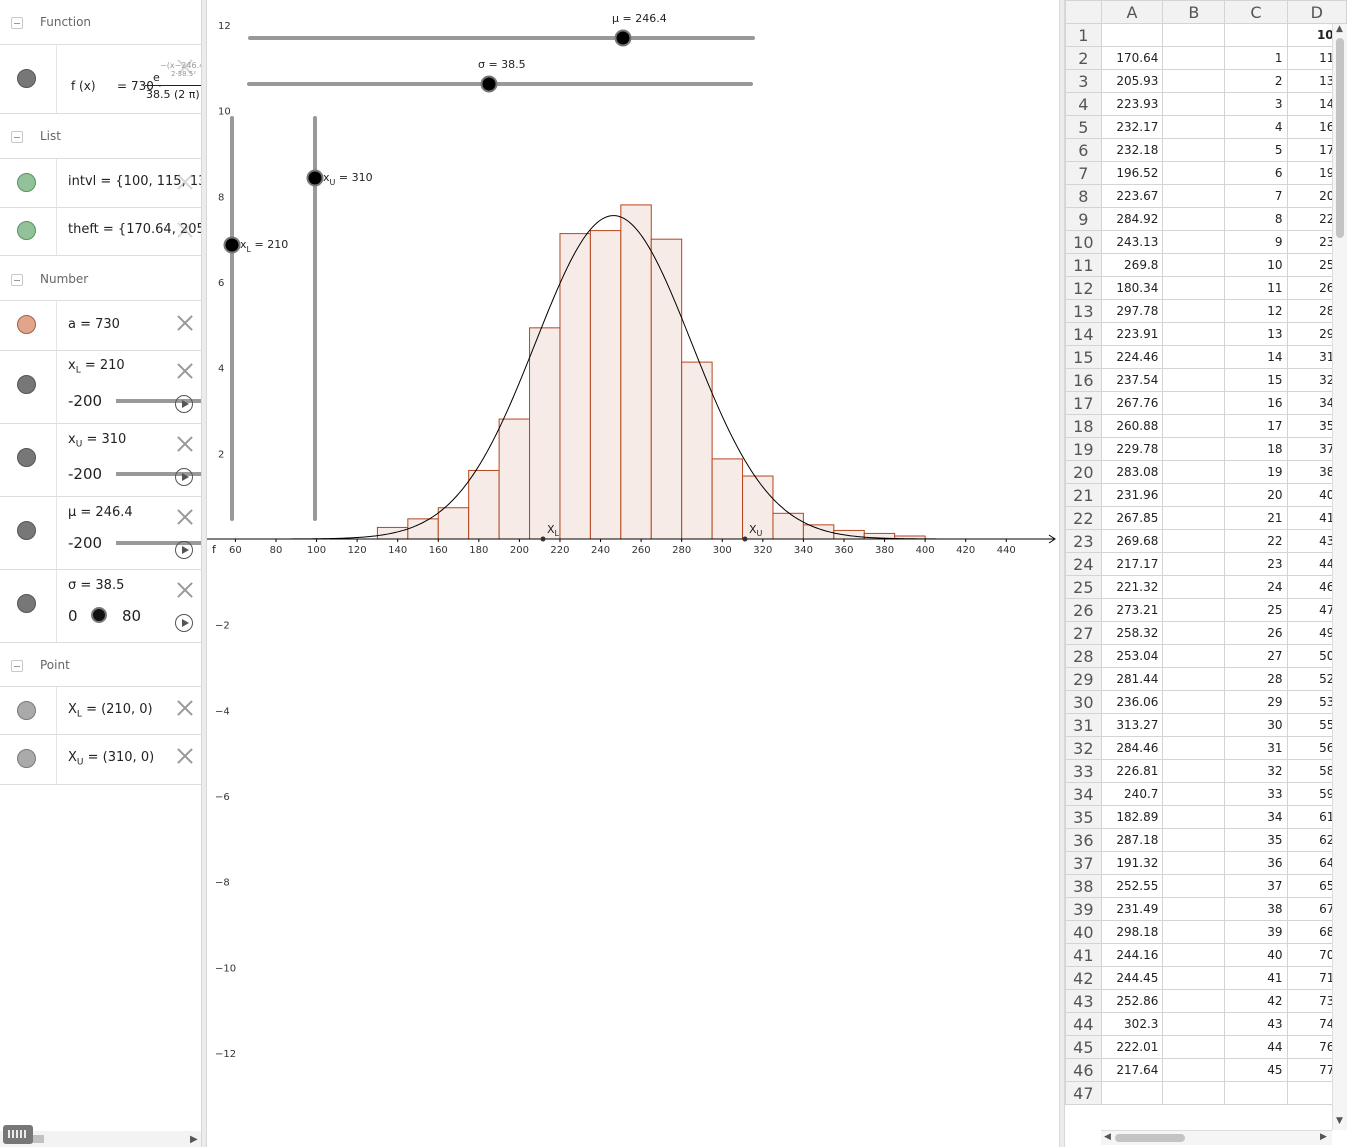  I want to click on cell-A: 223.93, so click(1132, 104).